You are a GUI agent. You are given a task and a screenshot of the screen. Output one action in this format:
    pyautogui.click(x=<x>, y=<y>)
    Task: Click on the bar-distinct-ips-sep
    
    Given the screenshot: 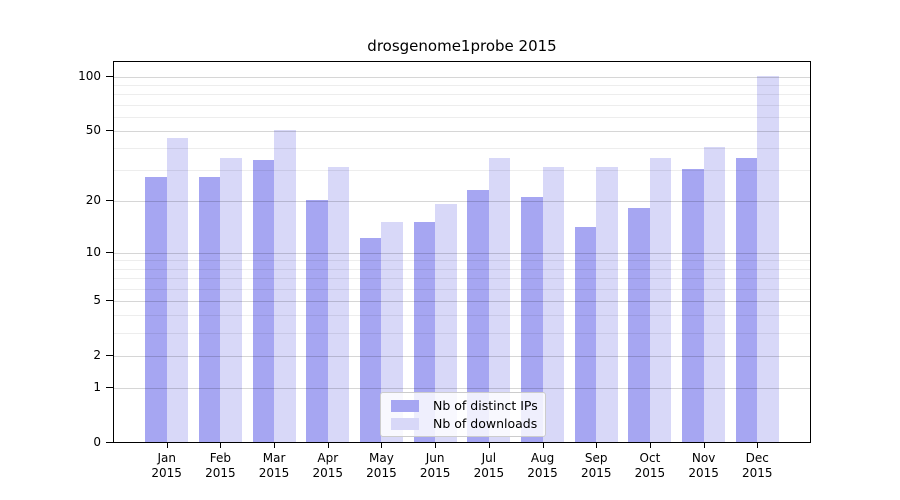 What is the action you would take?
    pyautogui.click(x=585, y=334)
    